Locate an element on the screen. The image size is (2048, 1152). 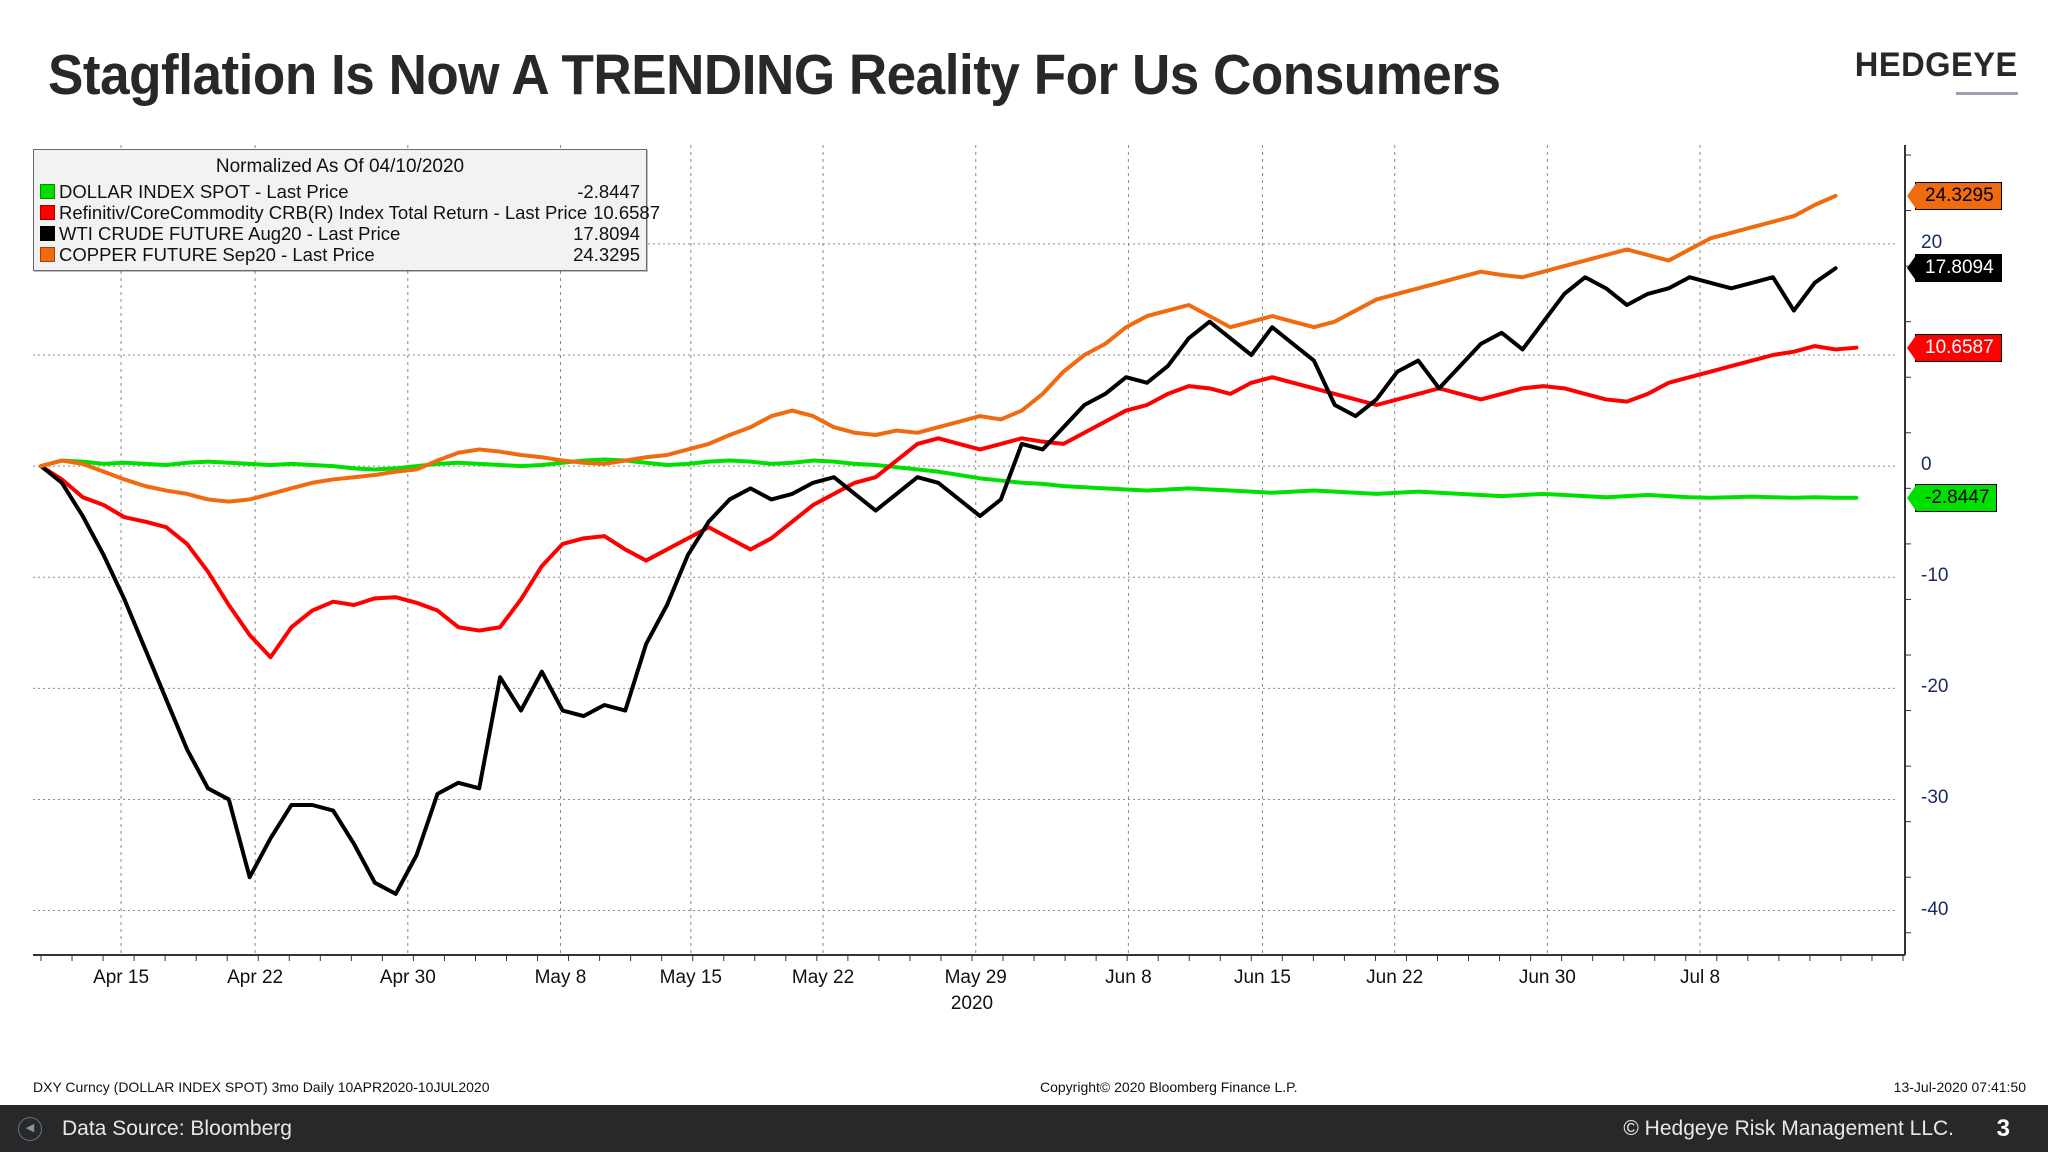
x-axis-tick-label: Apr 30 is located at coordinates (407, 977).